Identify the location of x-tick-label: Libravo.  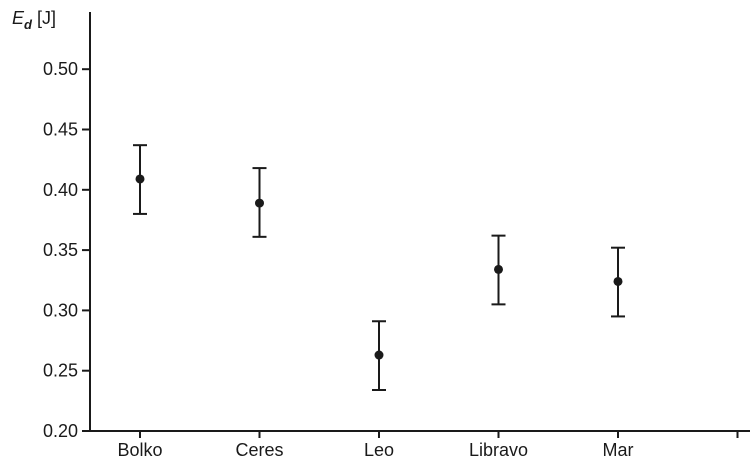
(498, 450).